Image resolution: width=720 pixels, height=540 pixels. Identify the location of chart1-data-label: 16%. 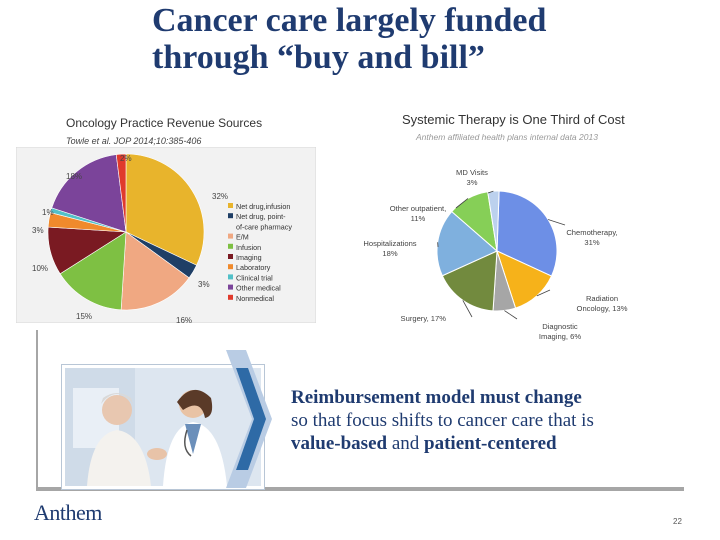
(184, 319).